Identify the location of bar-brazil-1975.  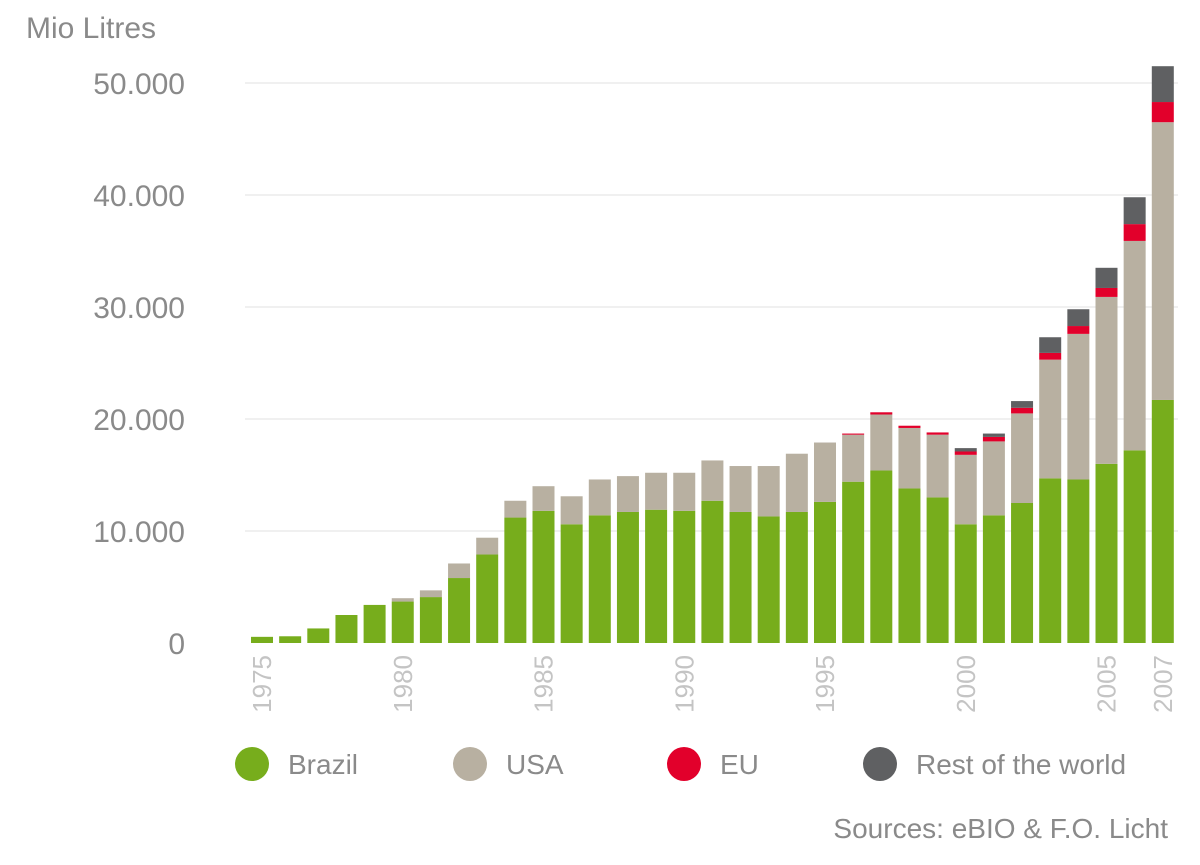
(262, 639).